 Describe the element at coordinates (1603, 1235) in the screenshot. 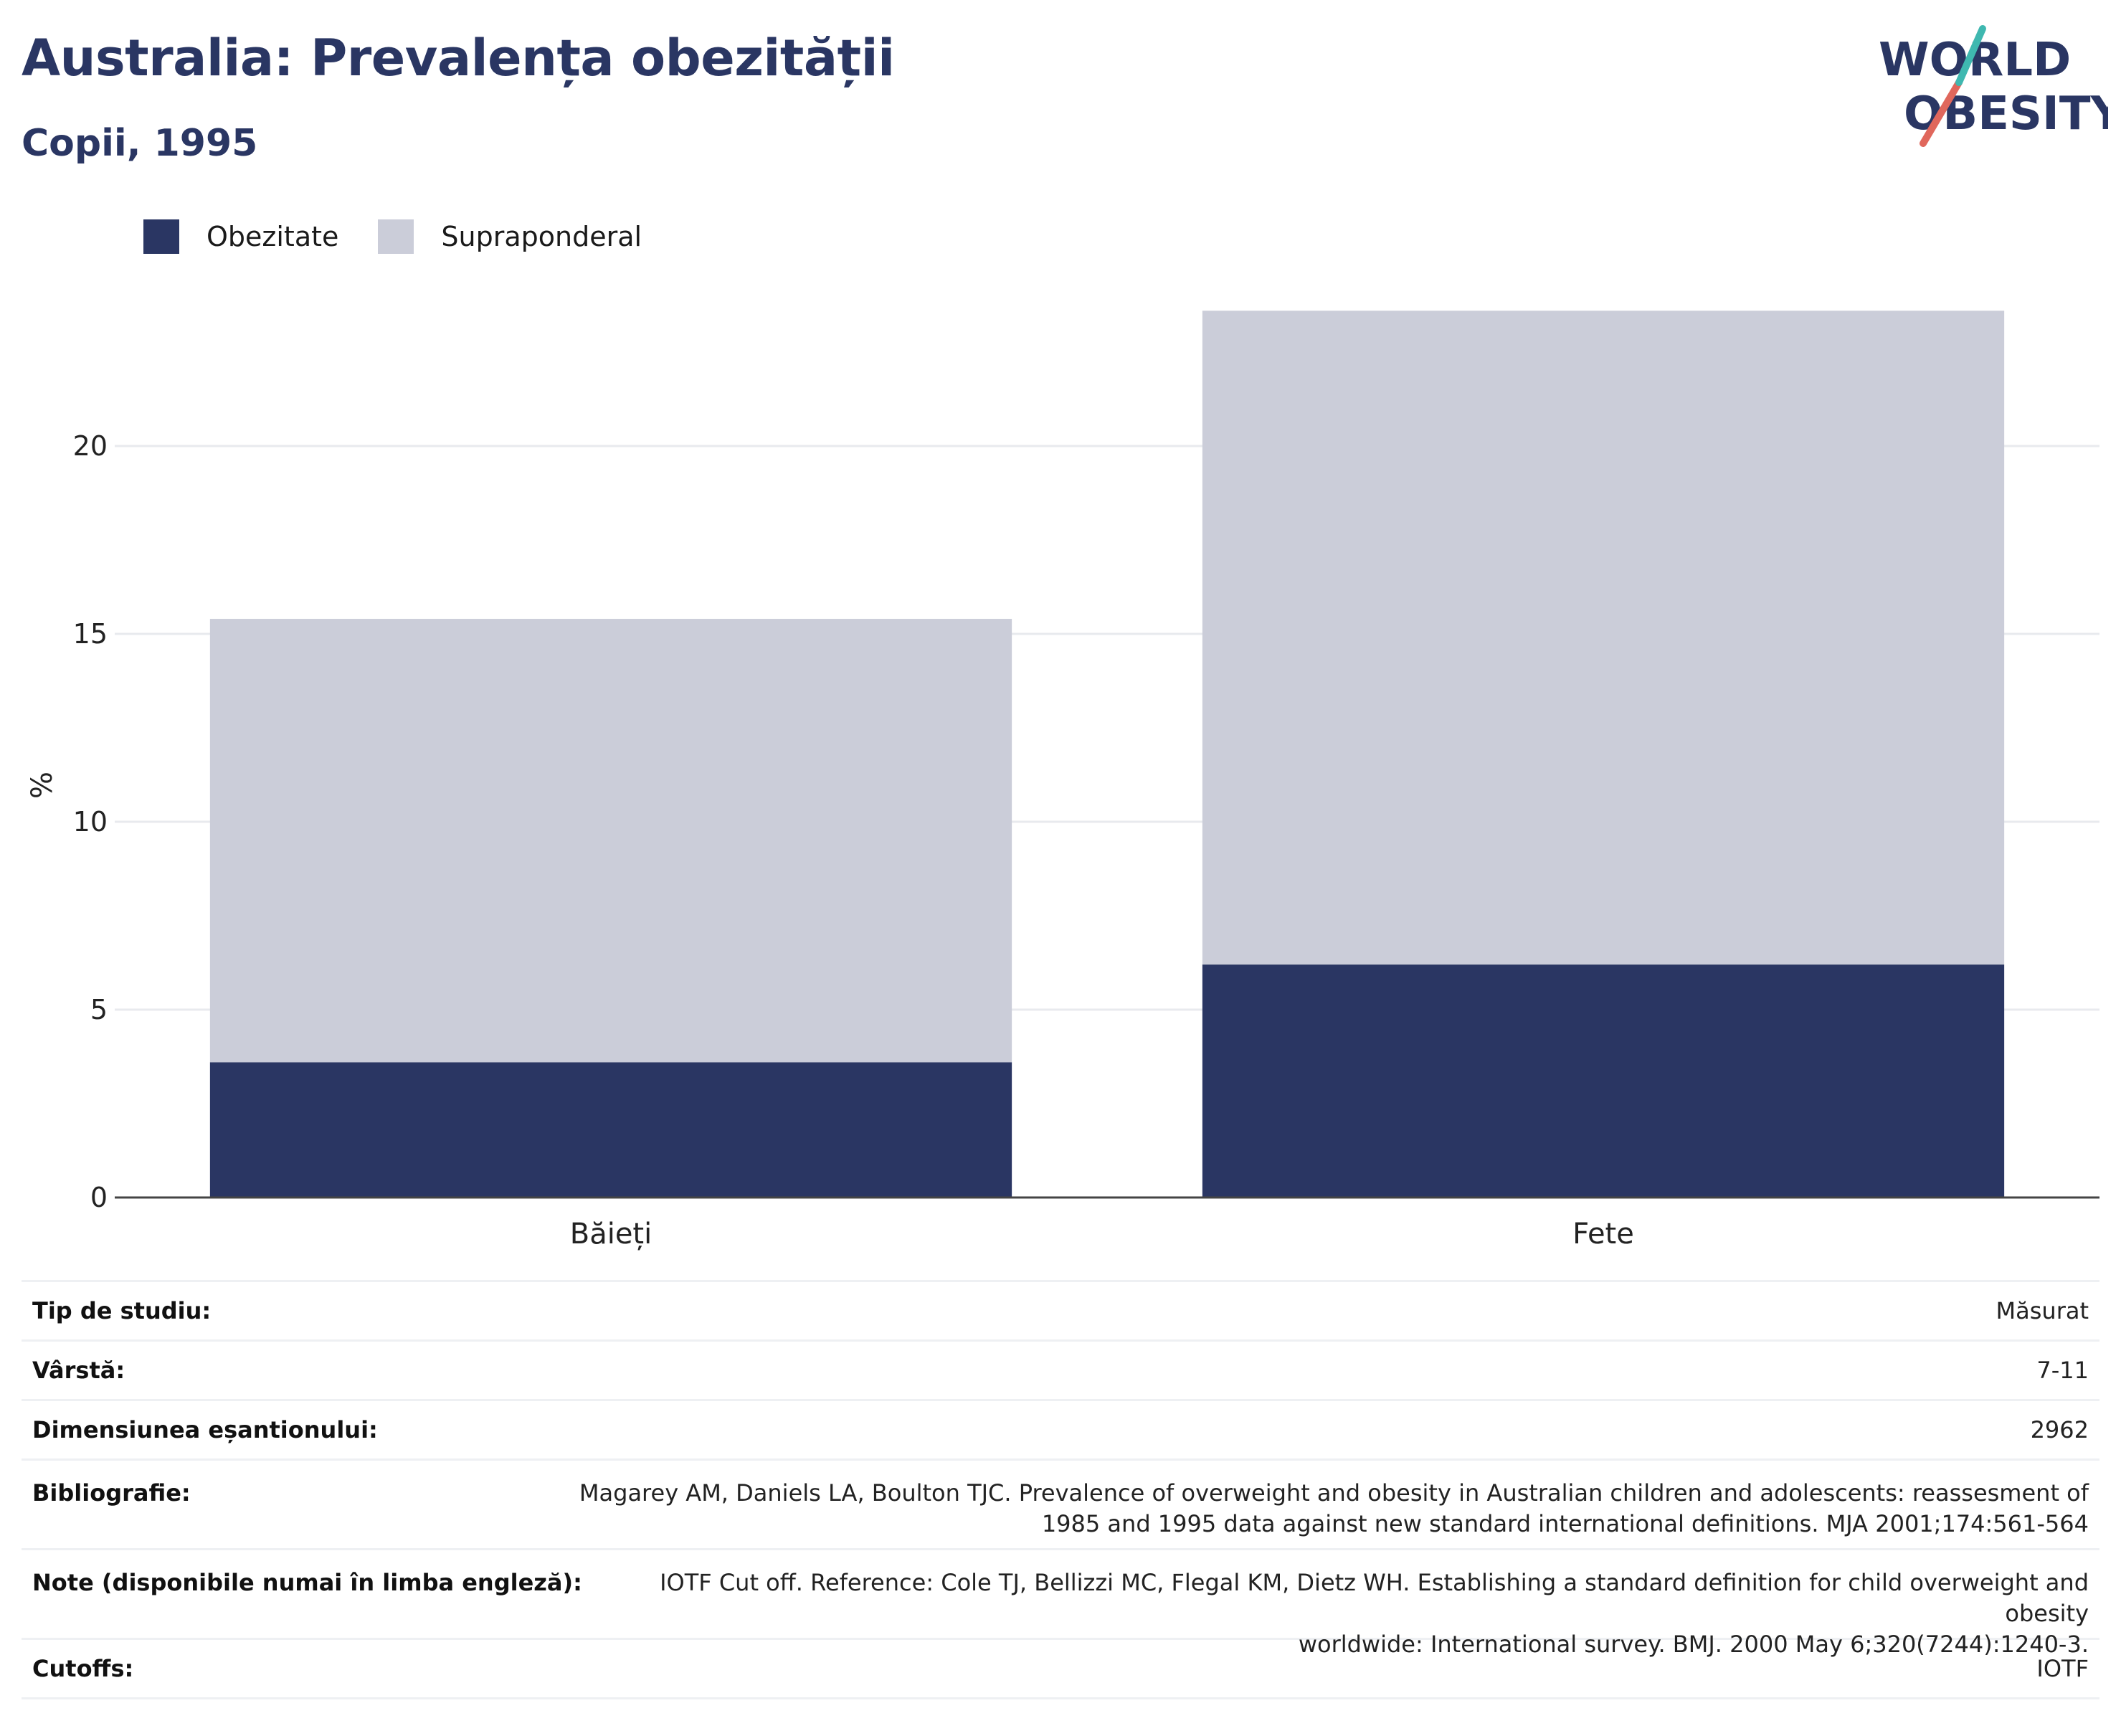

I see `x-tick-label: Fete` at that location.